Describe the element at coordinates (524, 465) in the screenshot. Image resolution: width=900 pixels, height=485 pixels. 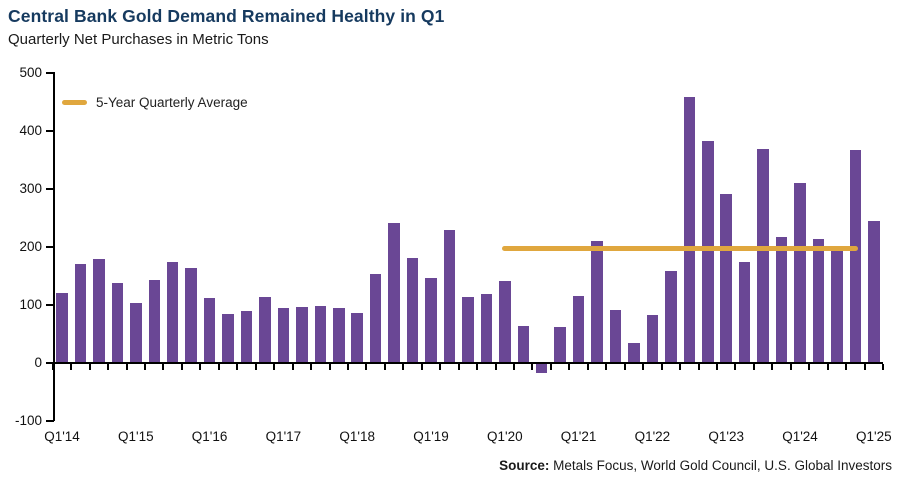
I see `source-prefix: Source:` at that location.